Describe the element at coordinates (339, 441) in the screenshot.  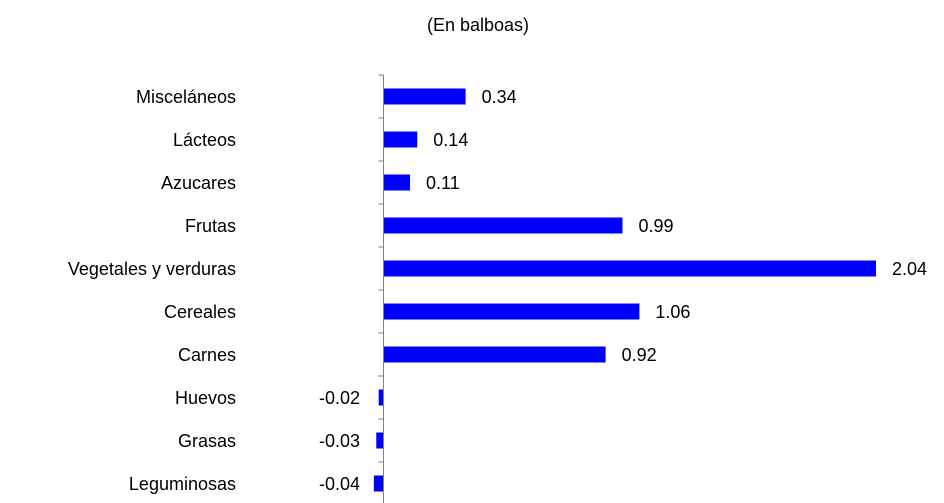
I see `value-label-grasas: -0.03` at that location.